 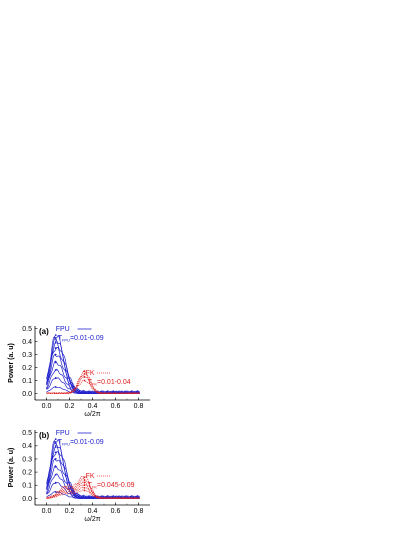 I want to click on legend-range-value: =0.01-0.04, so click(x=114, y=382).